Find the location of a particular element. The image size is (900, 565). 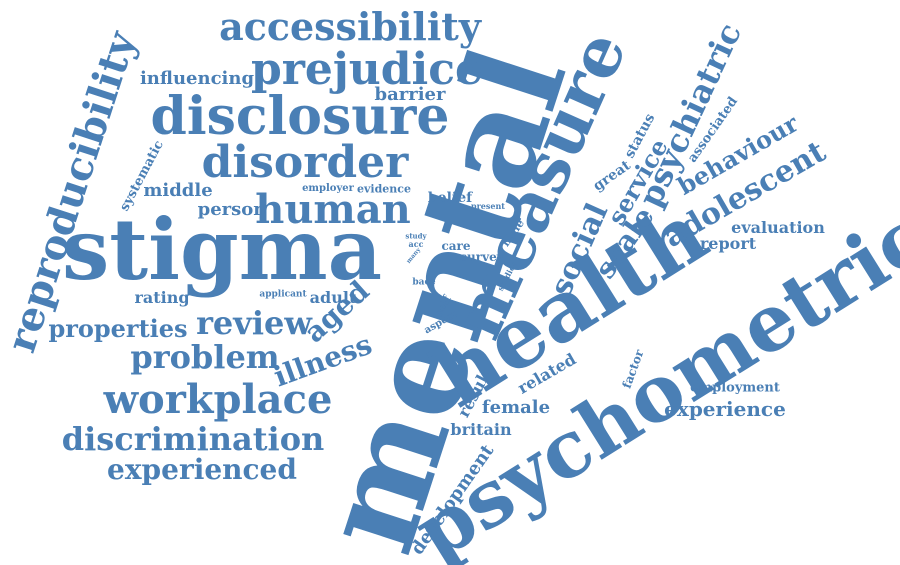

word-experienced: experienced is located at coordinates (202, 469).